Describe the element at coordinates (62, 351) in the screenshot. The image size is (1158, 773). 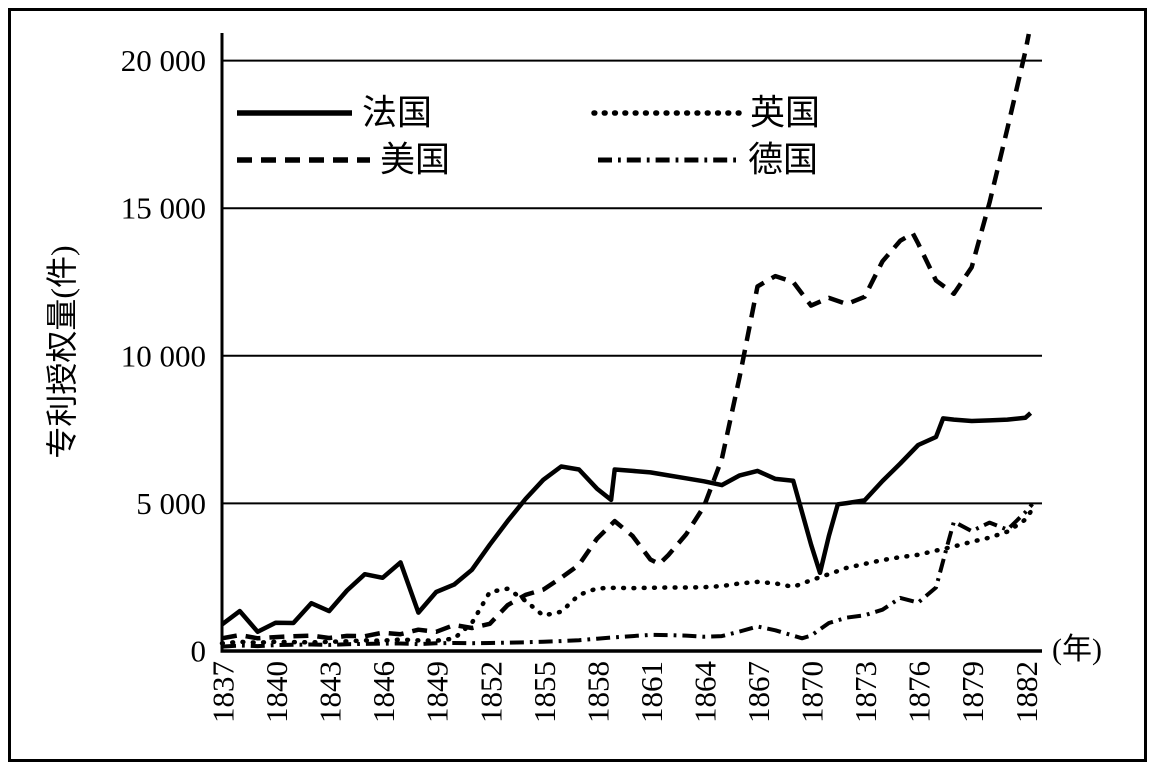
I see `y-axis-title: 专利授权量(件)` at that location.